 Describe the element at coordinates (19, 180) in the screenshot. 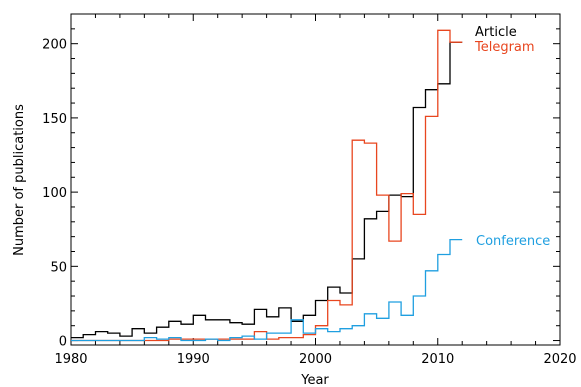

I see `y-axis-label: Number of publications` at that location.